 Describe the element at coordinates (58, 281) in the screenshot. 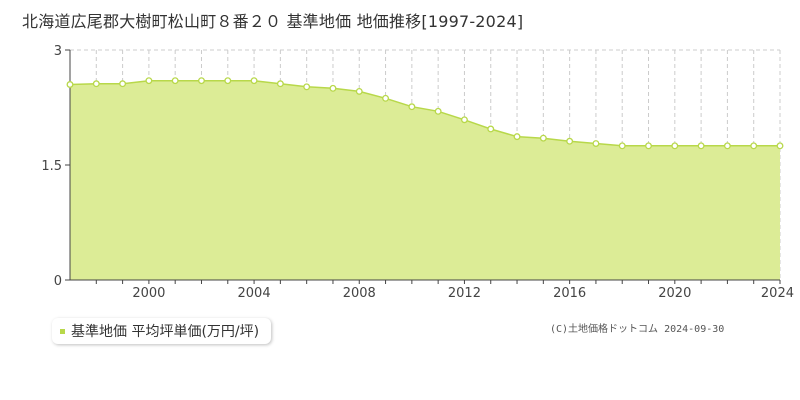

I see `y-tick-label: 0` at that location.